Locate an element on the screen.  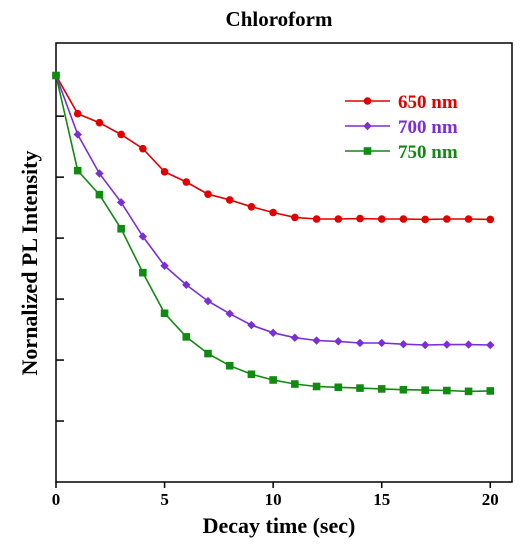
x-tick-label: 15 is located at coordinates (381, 499).